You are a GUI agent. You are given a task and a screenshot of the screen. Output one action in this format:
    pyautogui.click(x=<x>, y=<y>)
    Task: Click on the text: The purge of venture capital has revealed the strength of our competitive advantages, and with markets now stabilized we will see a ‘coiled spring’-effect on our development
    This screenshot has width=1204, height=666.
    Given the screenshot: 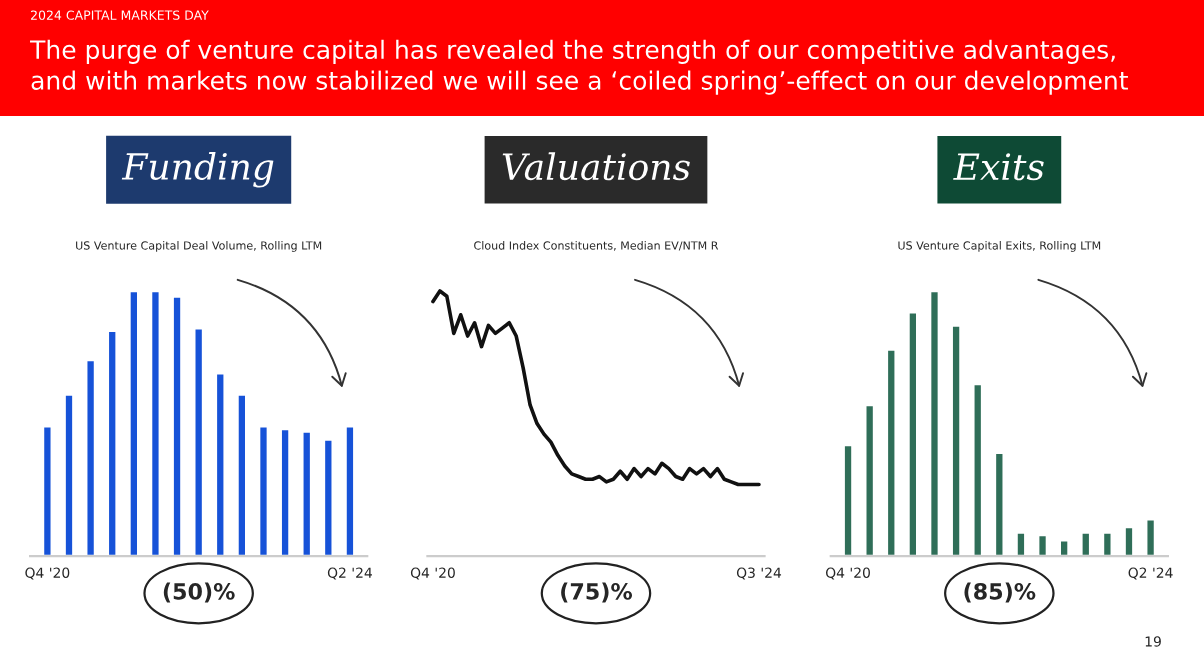 What is the action you would take?
    pyautogui.click(x=579, y=67)
    